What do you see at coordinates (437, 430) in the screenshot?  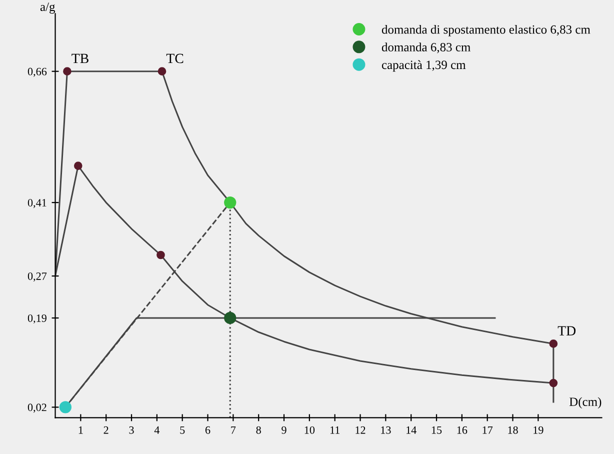 I see `x-tick-label: 15` at bounding box center [437, 430].